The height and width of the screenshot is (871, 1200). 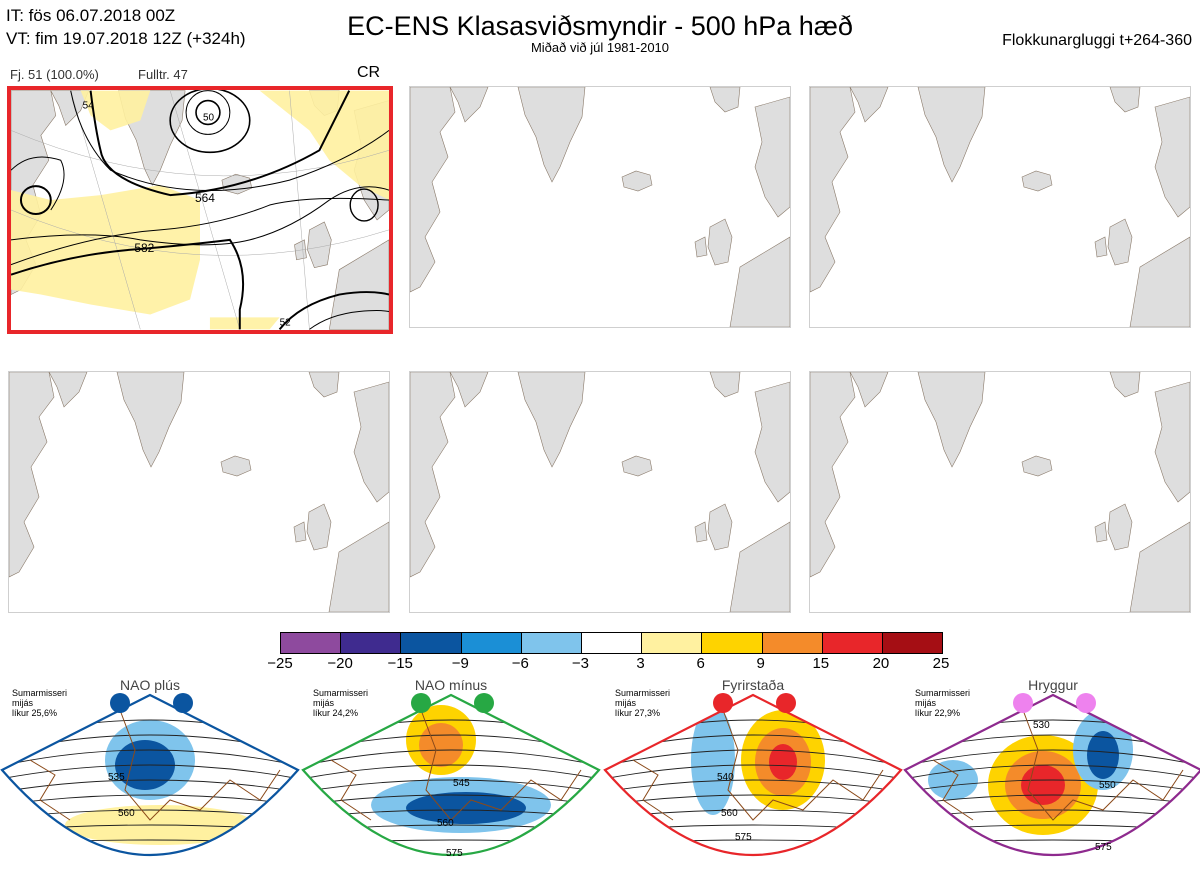 What do you see at coordinates (340, 703) in the screenshot?
I see `regime-info: Sumarmisseri mijás líkur 24,2%` at bounding box center [340, 703].